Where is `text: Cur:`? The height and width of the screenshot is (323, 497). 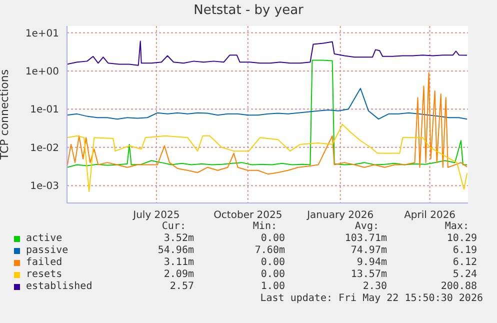
text: Cur: is located at coordinates (174, 226).